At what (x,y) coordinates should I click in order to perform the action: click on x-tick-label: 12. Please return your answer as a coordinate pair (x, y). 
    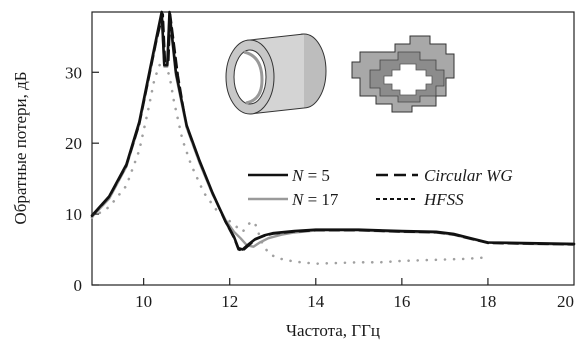
    Looking at the image, I should click on (229, 301).